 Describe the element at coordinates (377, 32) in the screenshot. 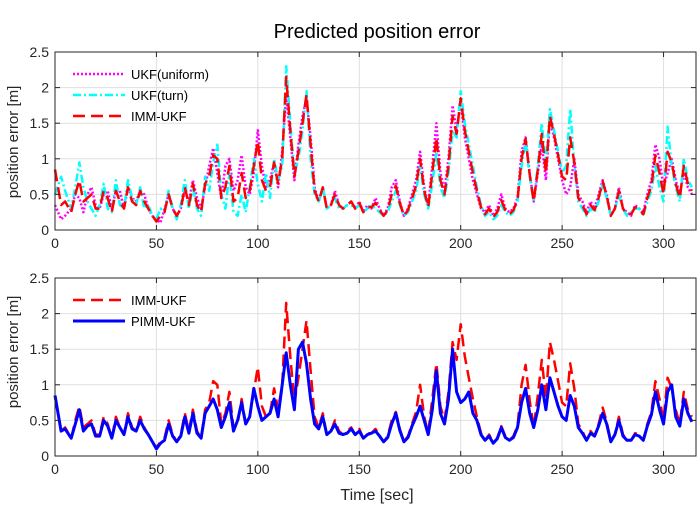

I see `top-chart-title: Predicted position error` at that location.